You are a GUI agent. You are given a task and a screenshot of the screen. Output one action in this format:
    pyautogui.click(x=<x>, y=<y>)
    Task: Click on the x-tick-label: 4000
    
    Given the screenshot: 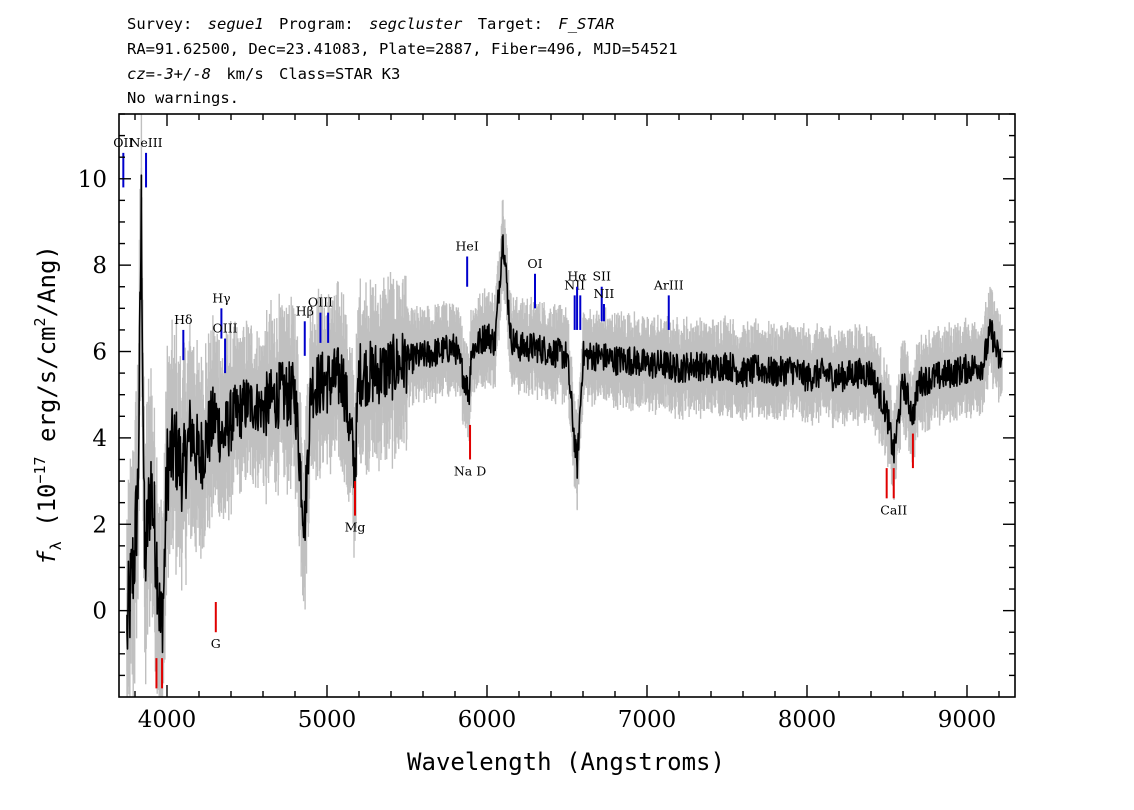 What is the action you would take?
    pyautogui.click(x=167, y=720)
    